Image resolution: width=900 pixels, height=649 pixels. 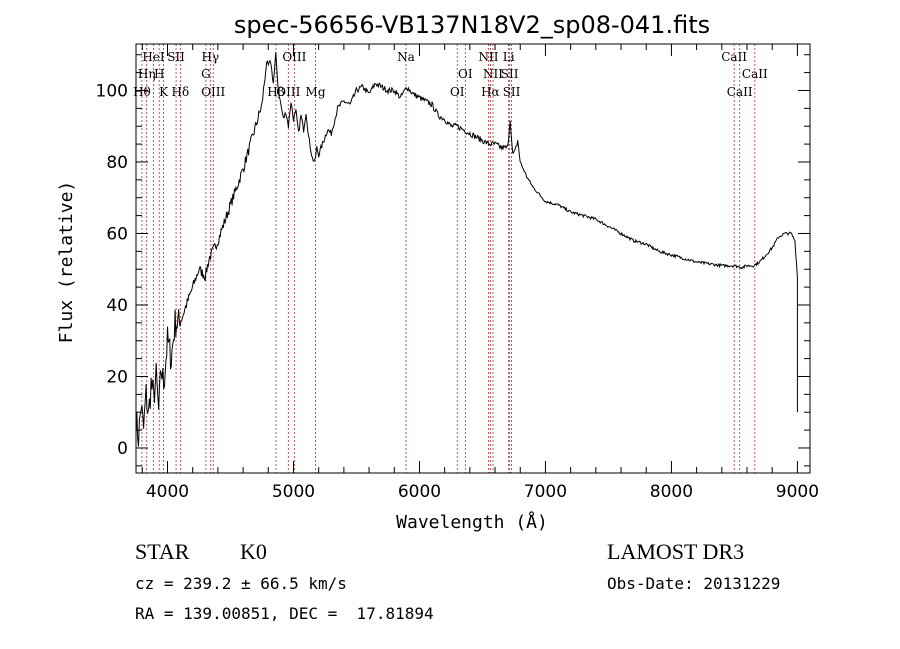 I want to click on x-tick-label: 9000, so click(x=797, y=492).